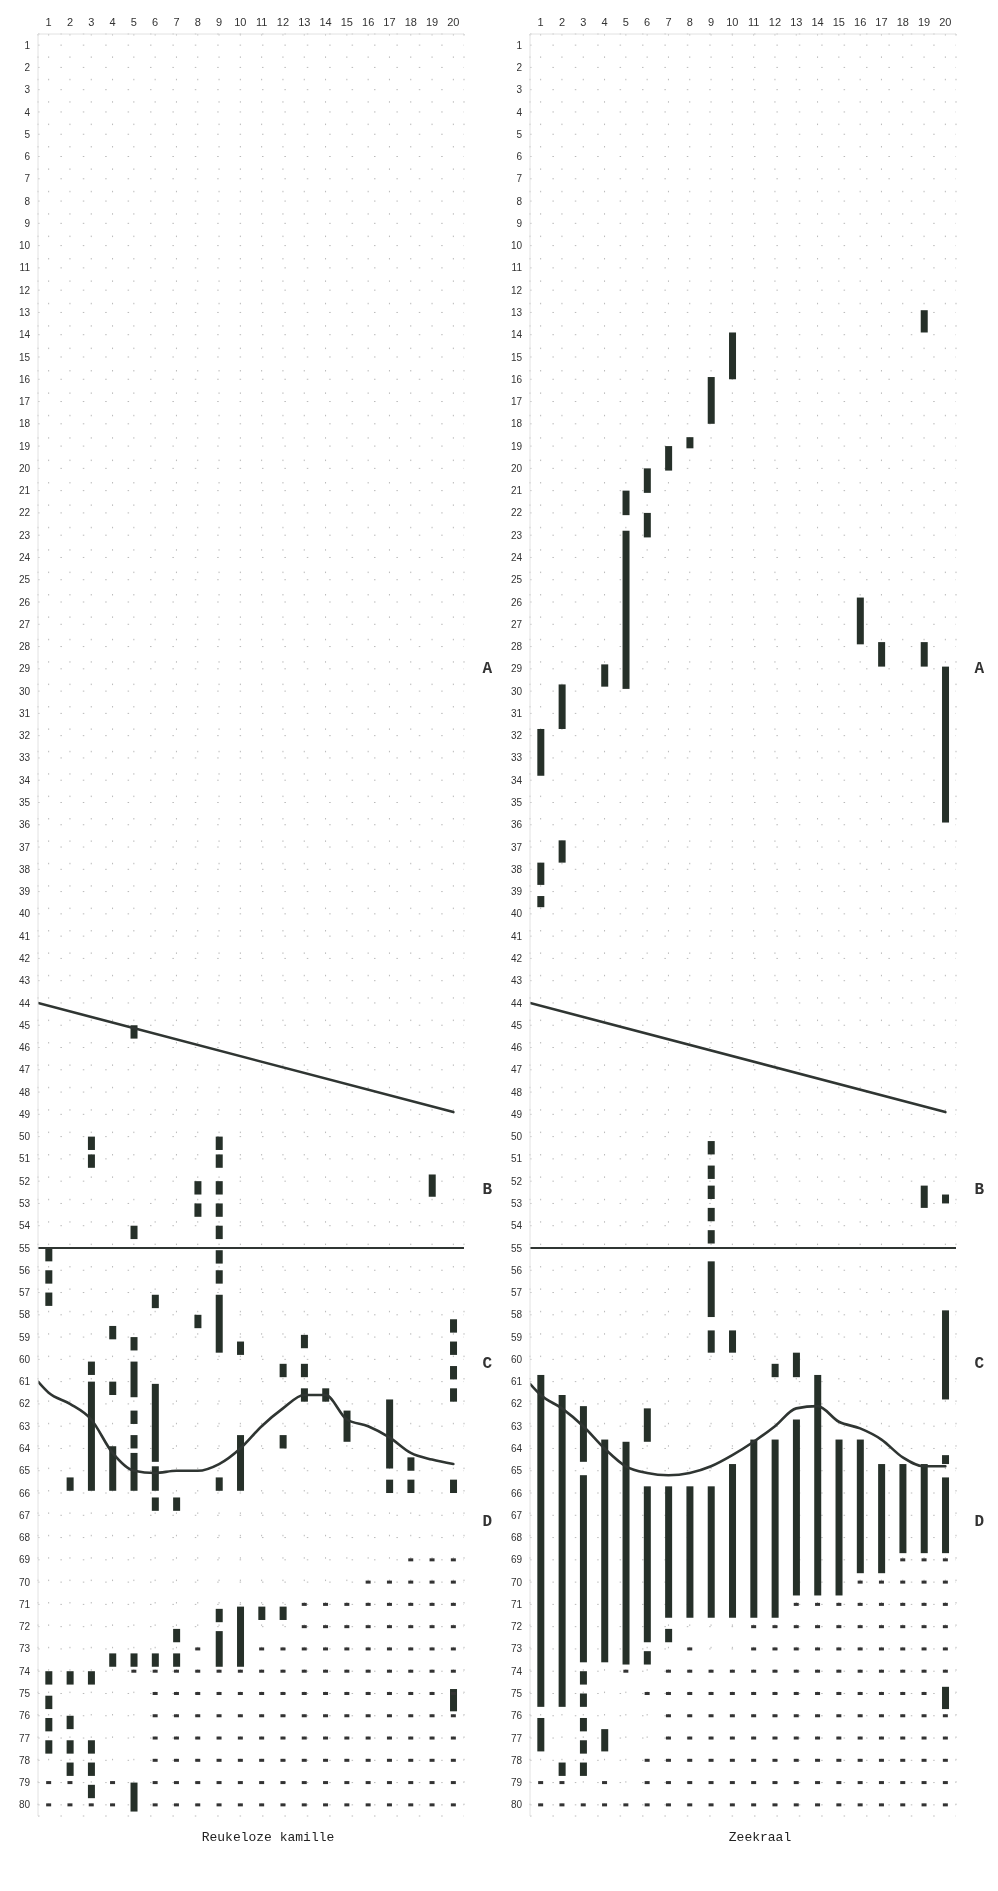  Describe the element at coordinates (24, 803) in the screenshot. I see `y-tick-label: 35` at that location.